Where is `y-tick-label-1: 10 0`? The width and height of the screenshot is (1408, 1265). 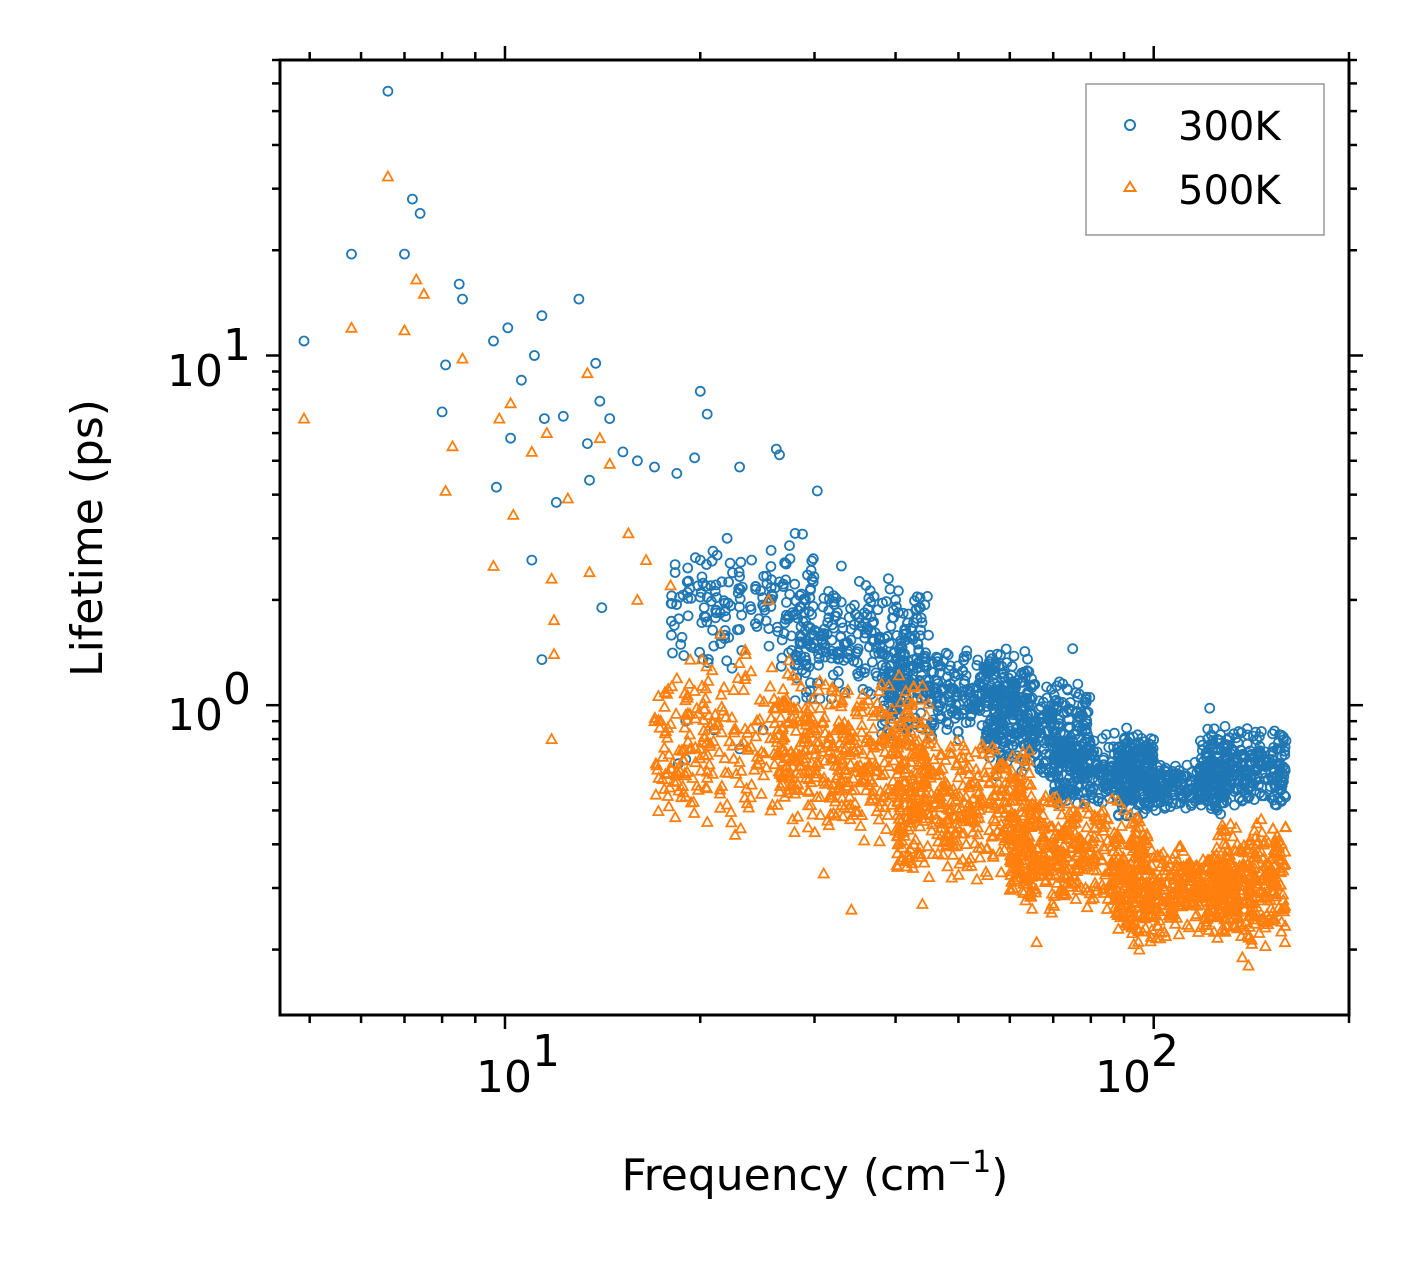
y-tick-label-1: 10 0 is located at coordinates (209, 702).